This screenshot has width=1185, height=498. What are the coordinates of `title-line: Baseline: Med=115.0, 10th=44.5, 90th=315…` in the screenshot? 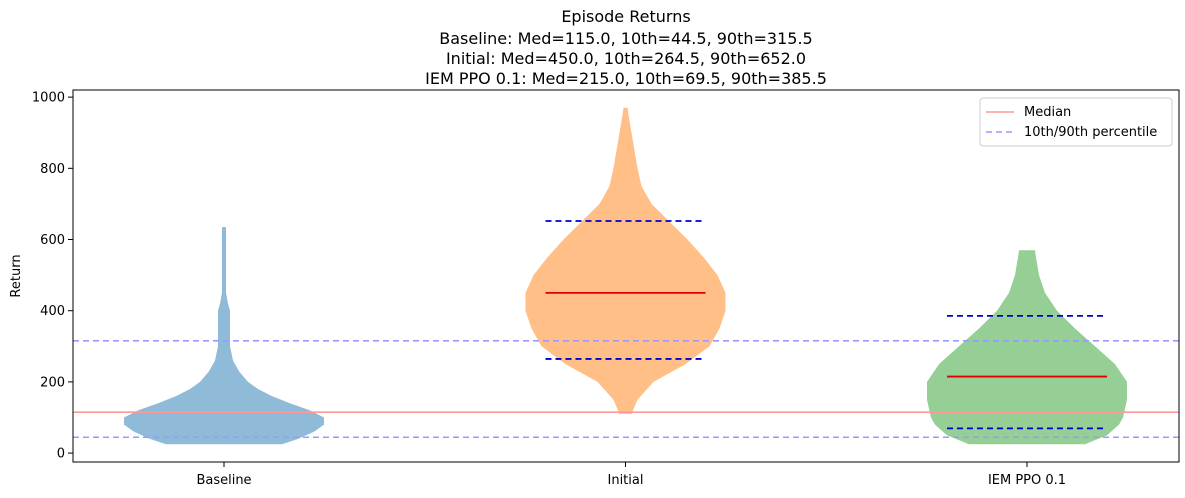 It's located at (625, 38).